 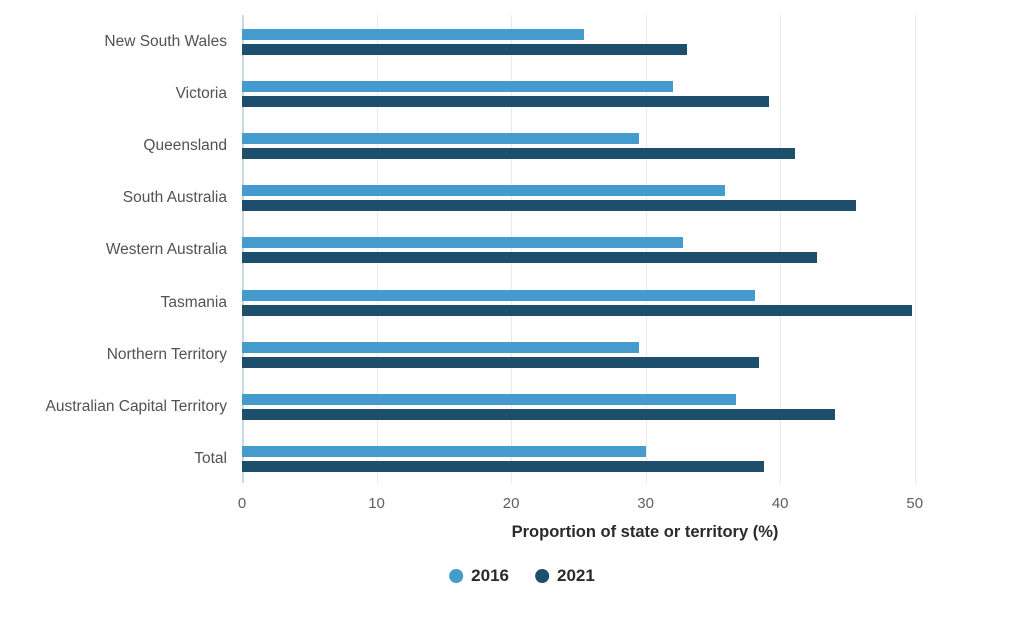 I want to click on category-label-new-south-wales: New South Wales, so click(x=165, y=41).